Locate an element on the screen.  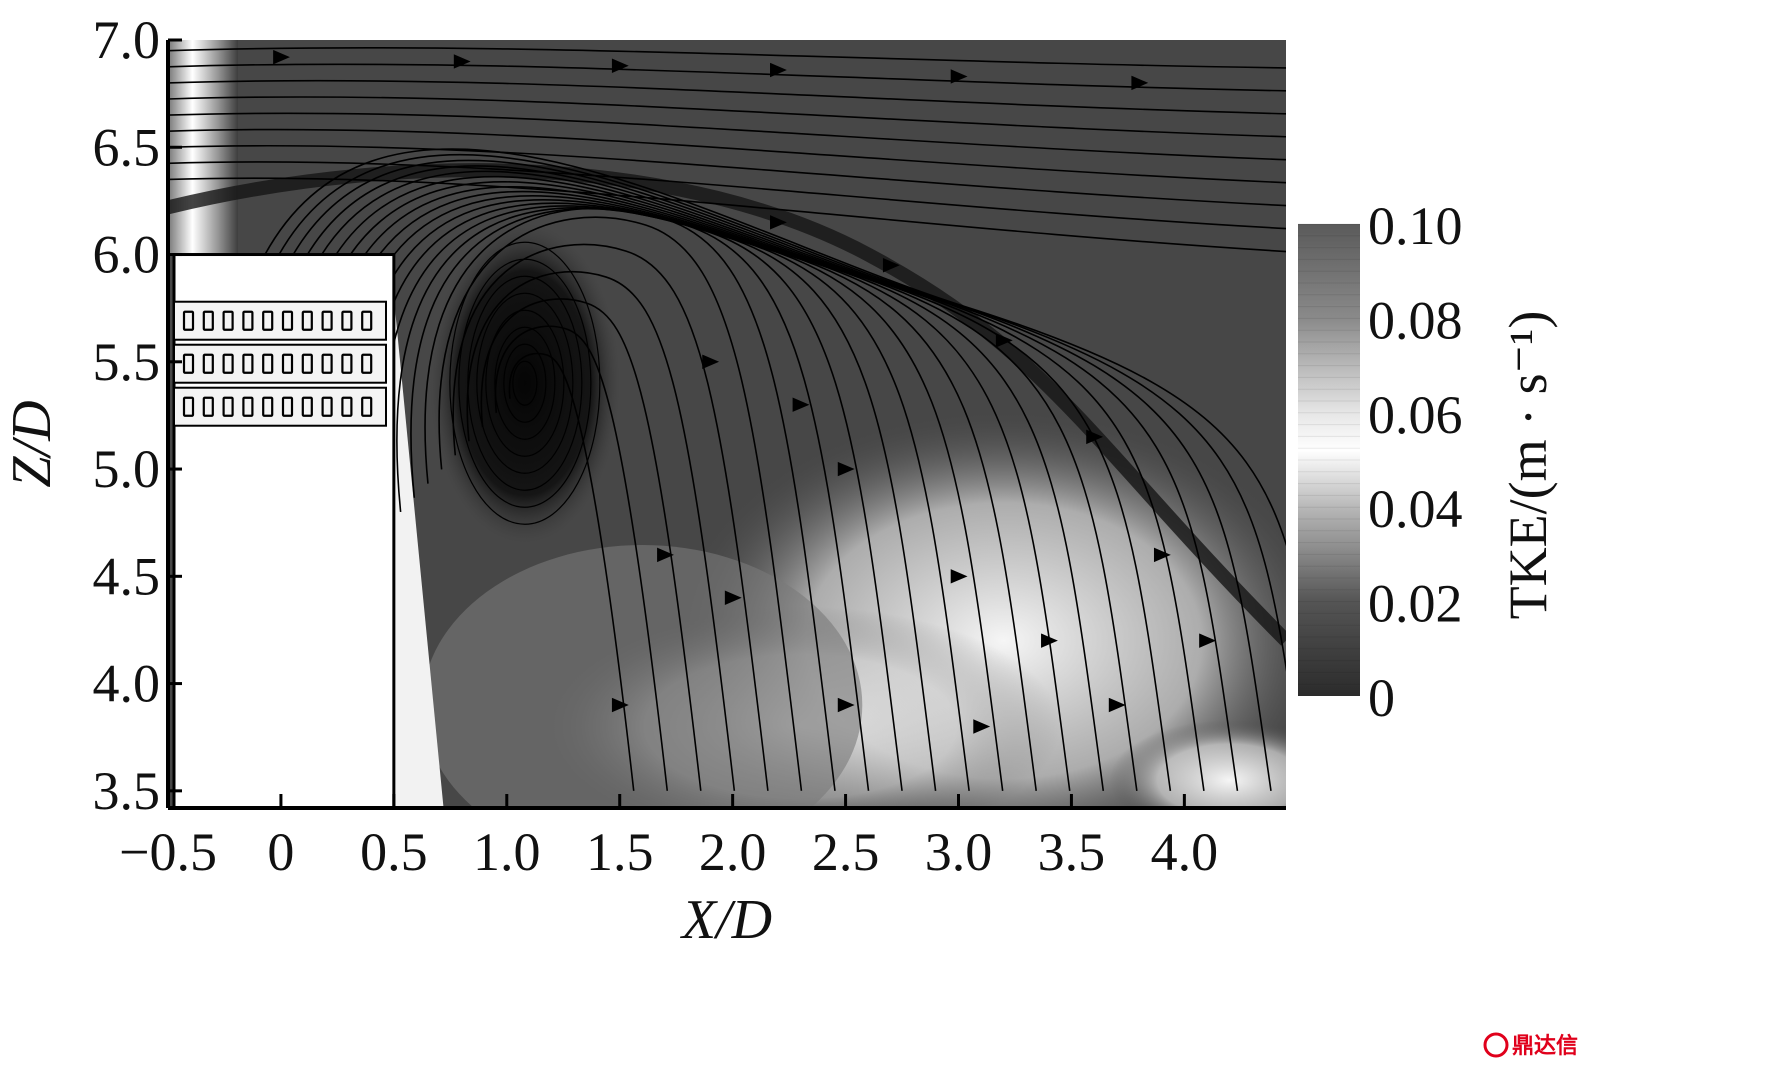
x-tick-label: 1.0 is located at coordinates (507, 852).